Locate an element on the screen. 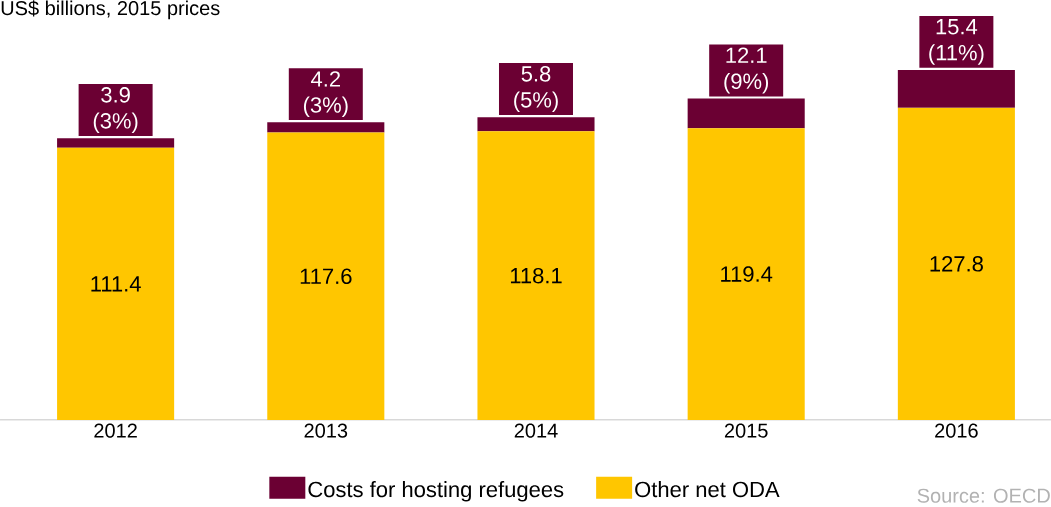  data-label: 127.8 is located at coordinates (956, 264).